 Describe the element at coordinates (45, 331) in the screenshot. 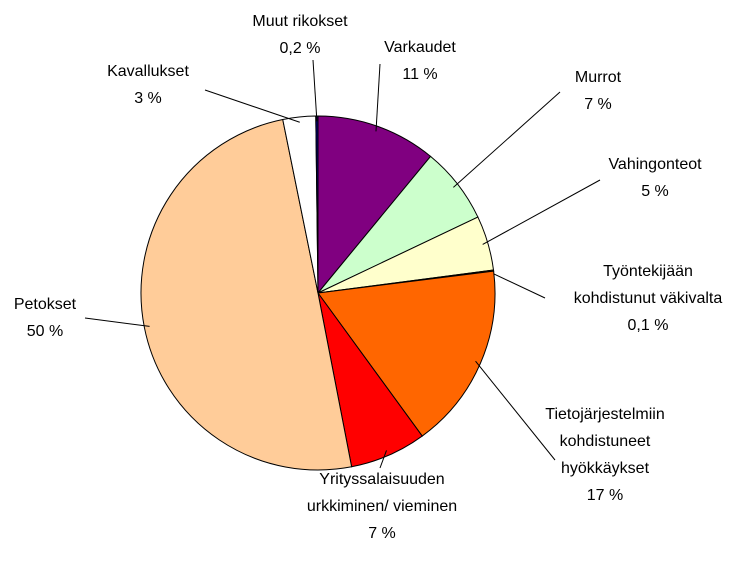

I see `value-label: 50 %` at that location.